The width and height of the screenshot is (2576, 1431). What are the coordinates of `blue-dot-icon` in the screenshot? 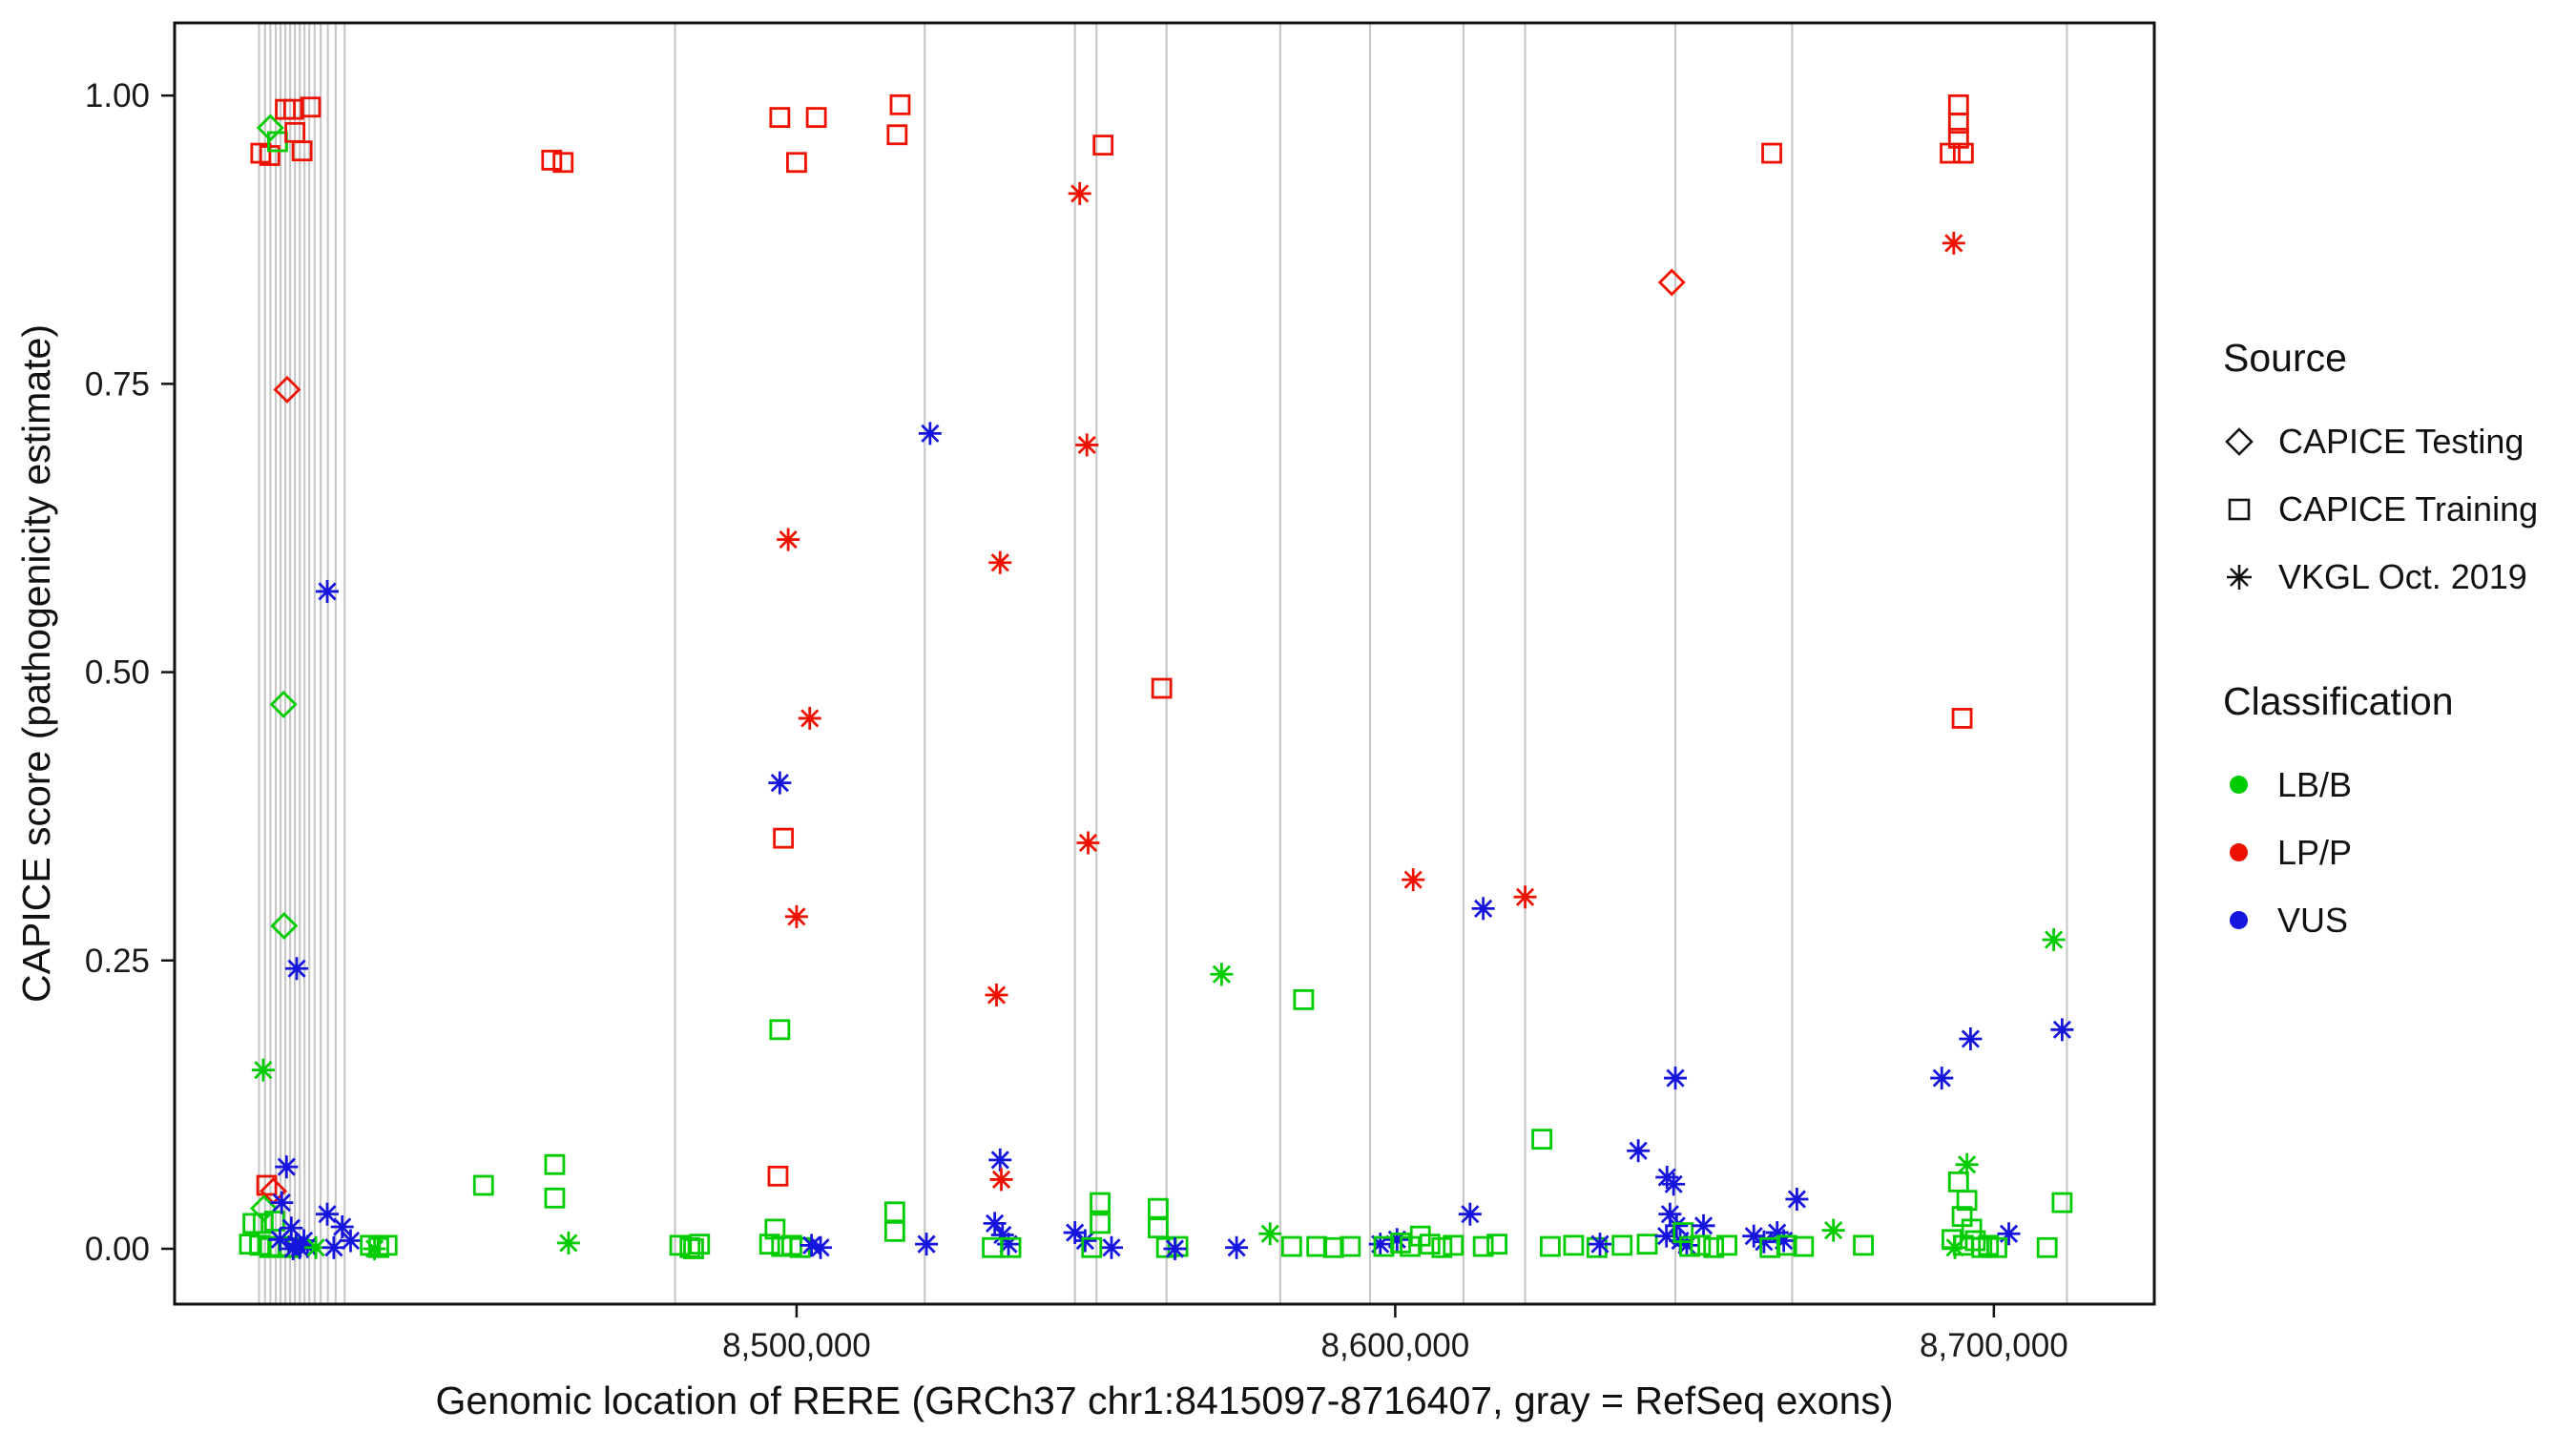 It's located at (2239, 920).